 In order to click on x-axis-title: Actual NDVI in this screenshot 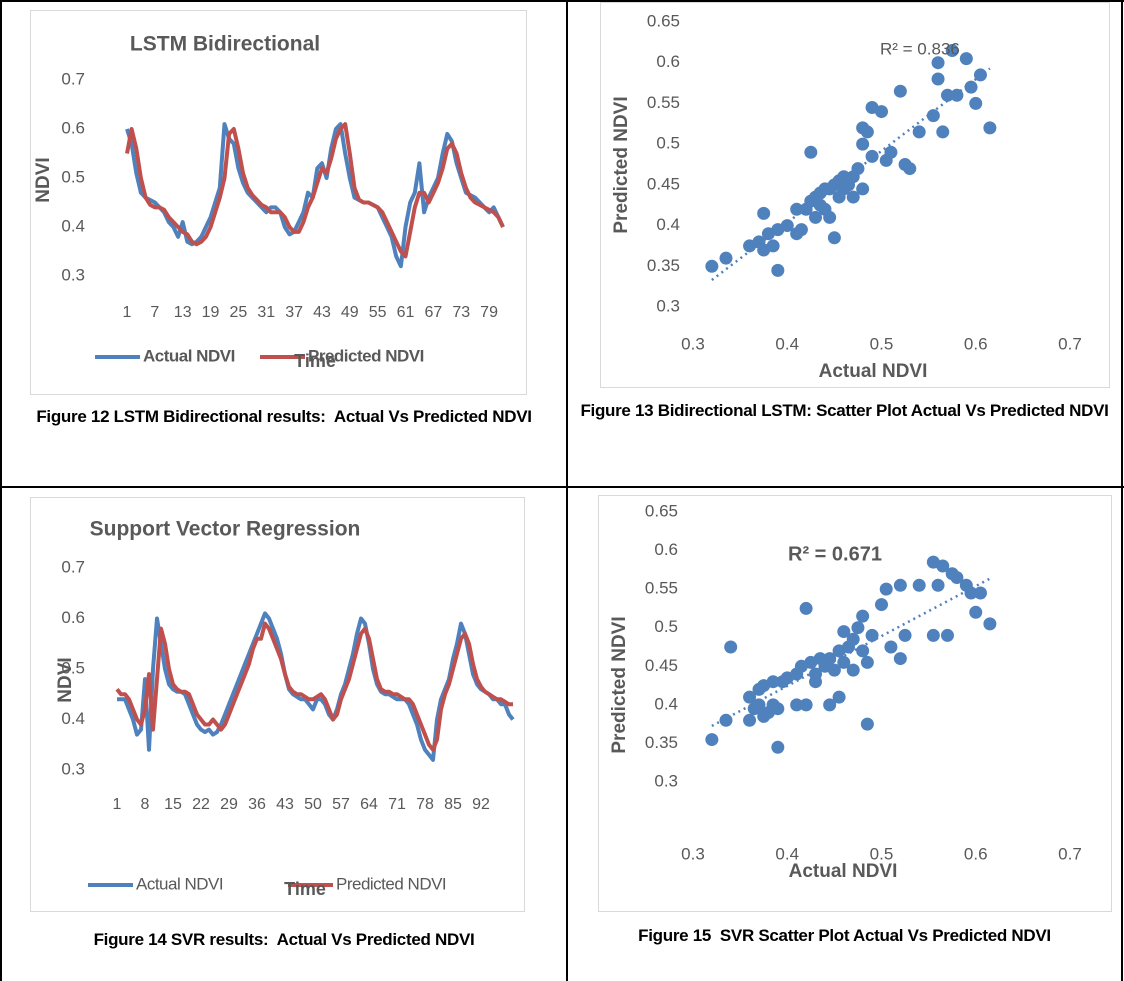, I will do `click(873, 371)`.